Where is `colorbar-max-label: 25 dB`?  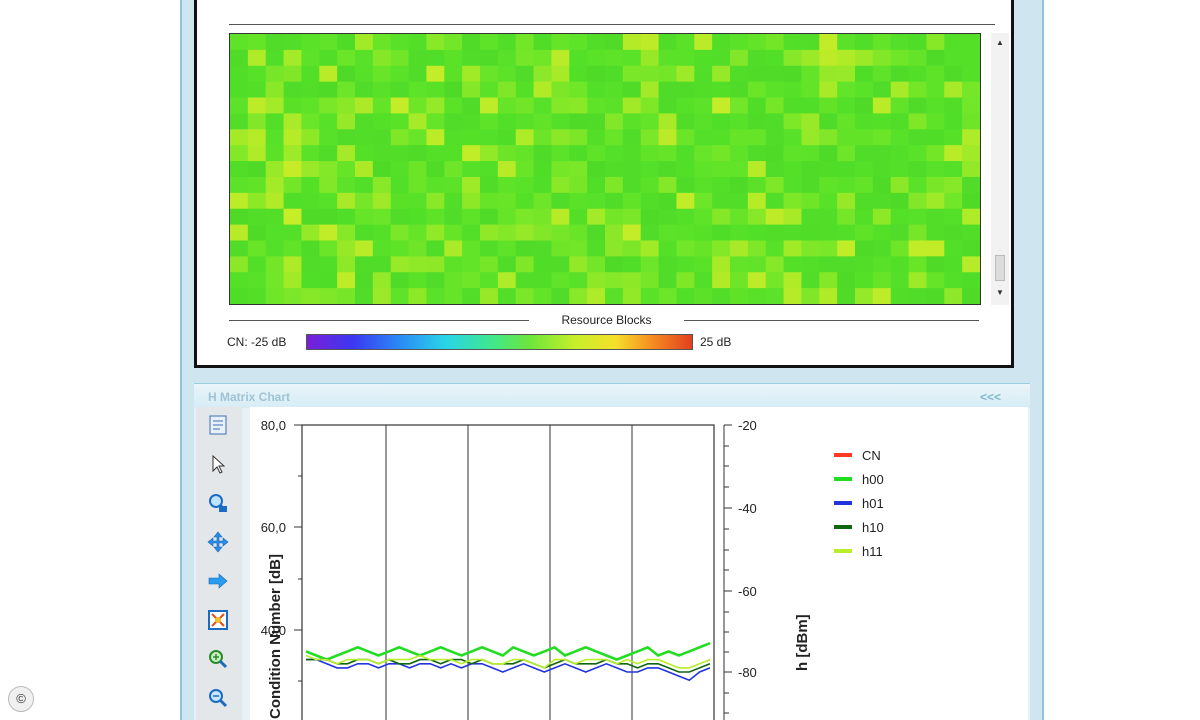 colorbar-max-label: 25 dB is located at coordinates (716, 342).